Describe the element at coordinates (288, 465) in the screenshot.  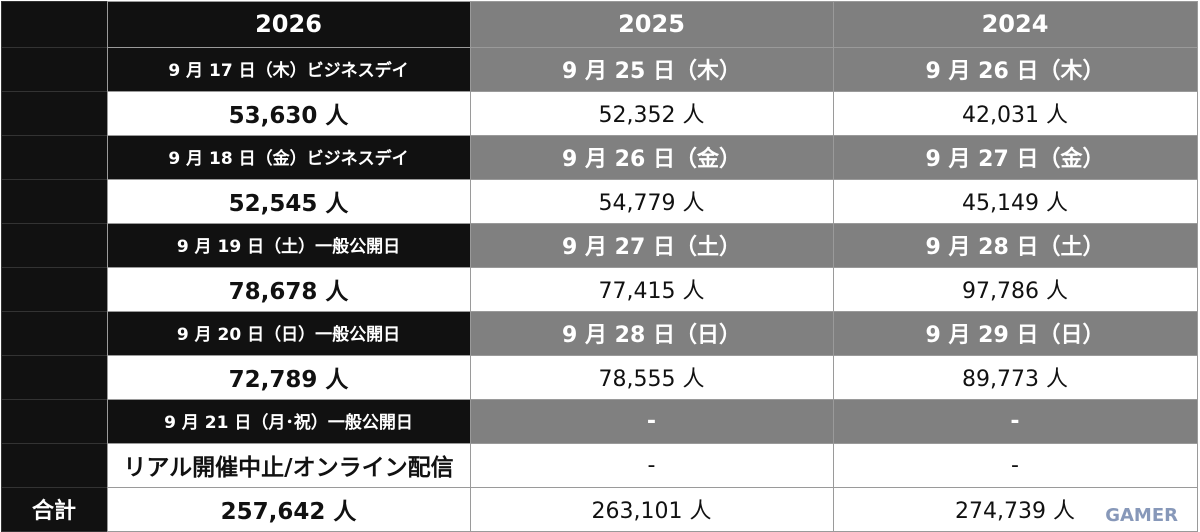
I see `value-cell: リアル開催中止/オンライン配信` at that location.